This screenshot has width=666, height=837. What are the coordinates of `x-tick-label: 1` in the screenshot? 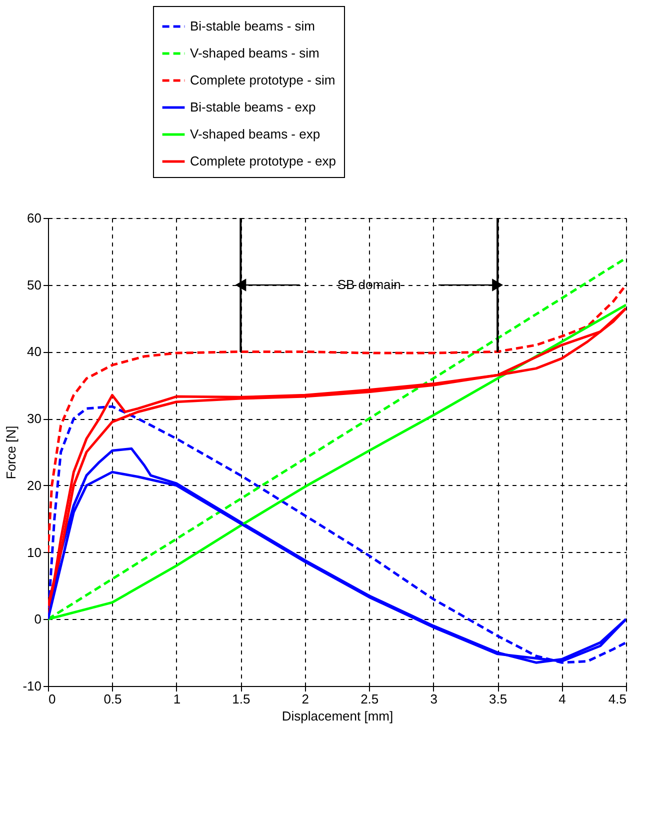 It's located at (177, 699).